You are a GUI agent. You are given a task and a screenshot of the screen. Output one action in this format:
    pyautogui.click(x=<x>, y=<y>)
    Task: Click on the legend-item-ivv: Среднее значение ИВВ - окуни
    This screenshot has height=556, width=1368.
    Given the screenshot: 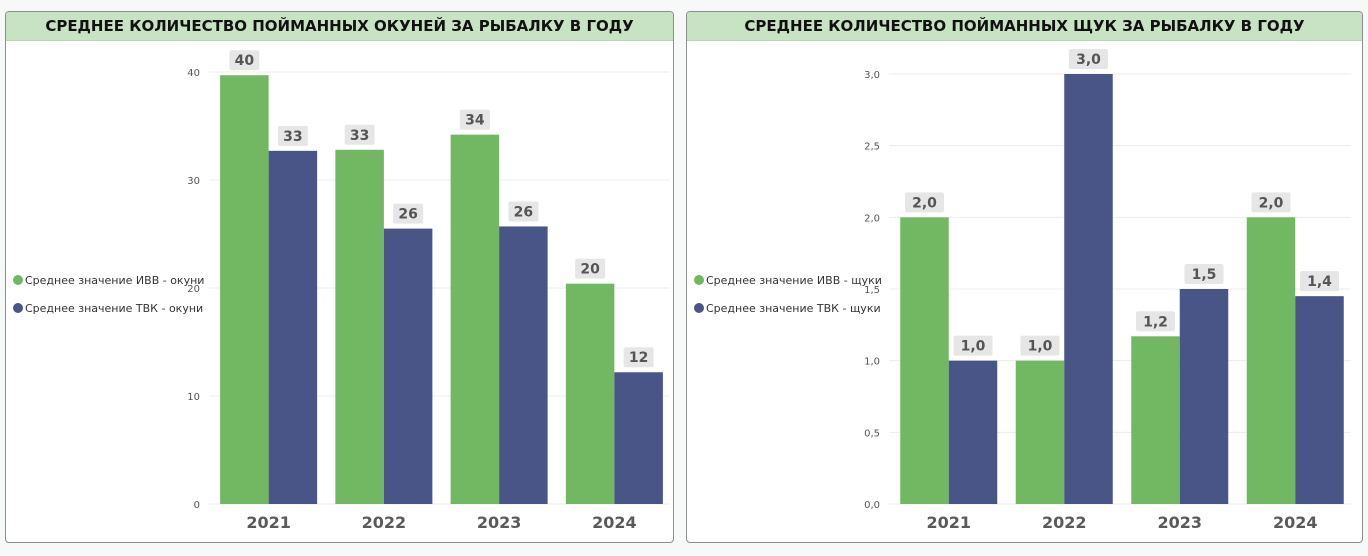 What is the action you would take?
    pyautogui.click(x=108, y=280)
    